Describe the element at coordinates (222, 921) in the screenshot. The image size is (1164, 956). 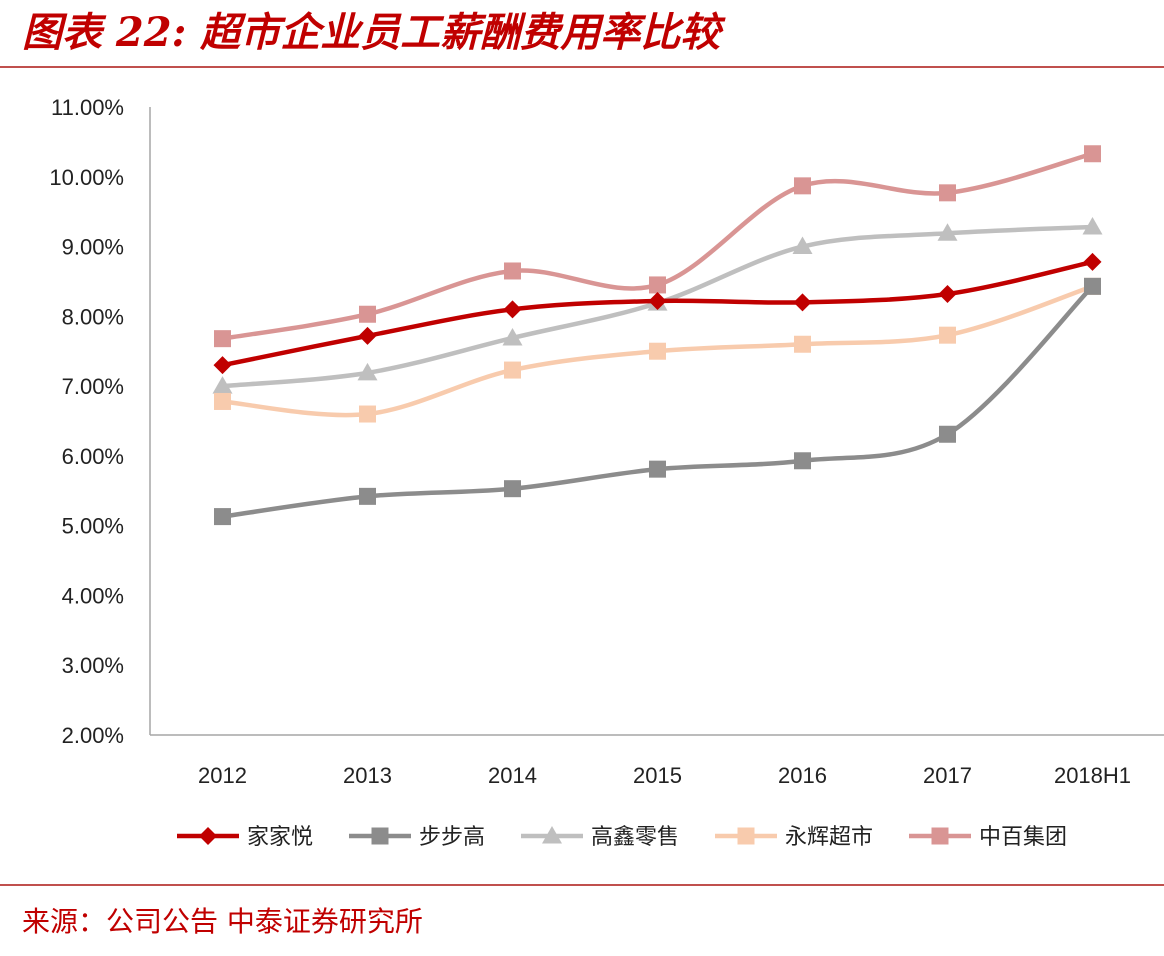
I see `source-note: 来源：公司公告 中泰证券研究所` at that location.